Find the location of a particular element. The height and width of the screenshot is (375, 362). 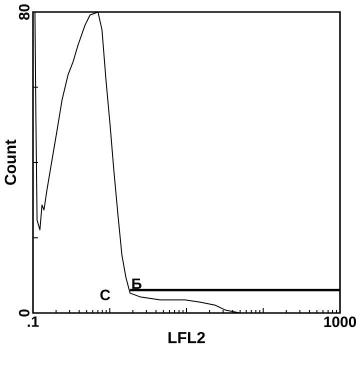

annotation: C is located at coordinates (105, 295).